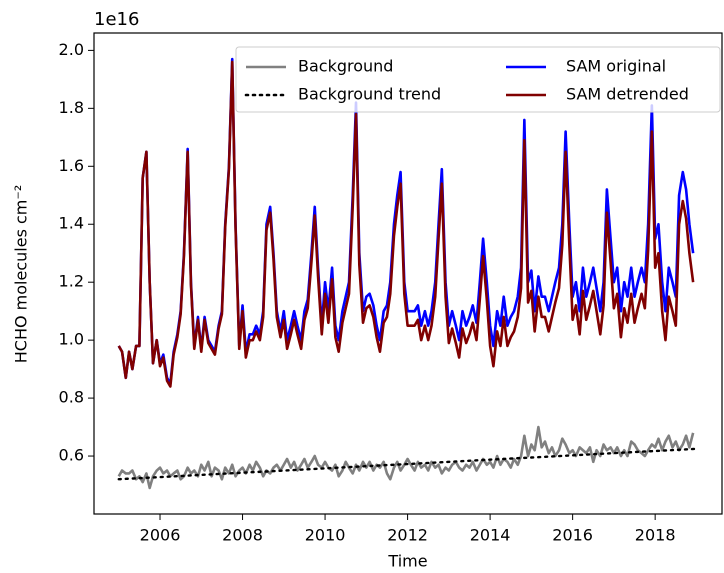  What do you see at coordinates (478, 79) in the screenshot?
I see `legend-box` at bounding box center [478, 79].